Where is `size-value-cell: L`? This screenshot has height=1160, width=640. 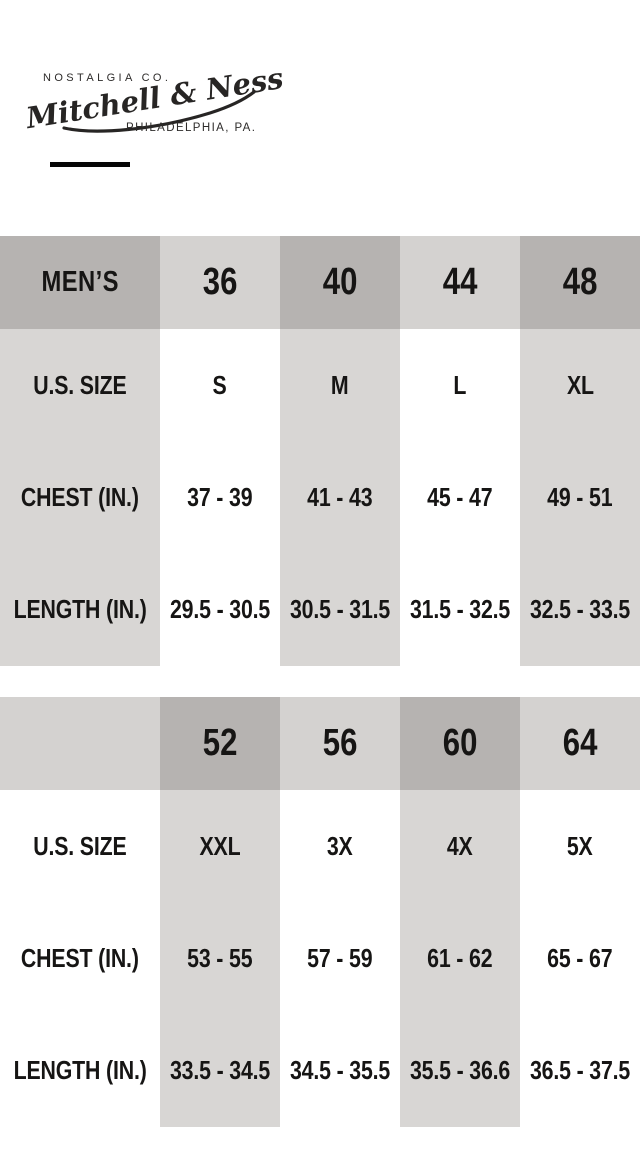 size-value-cell: L is located at coordinates (460, 385).